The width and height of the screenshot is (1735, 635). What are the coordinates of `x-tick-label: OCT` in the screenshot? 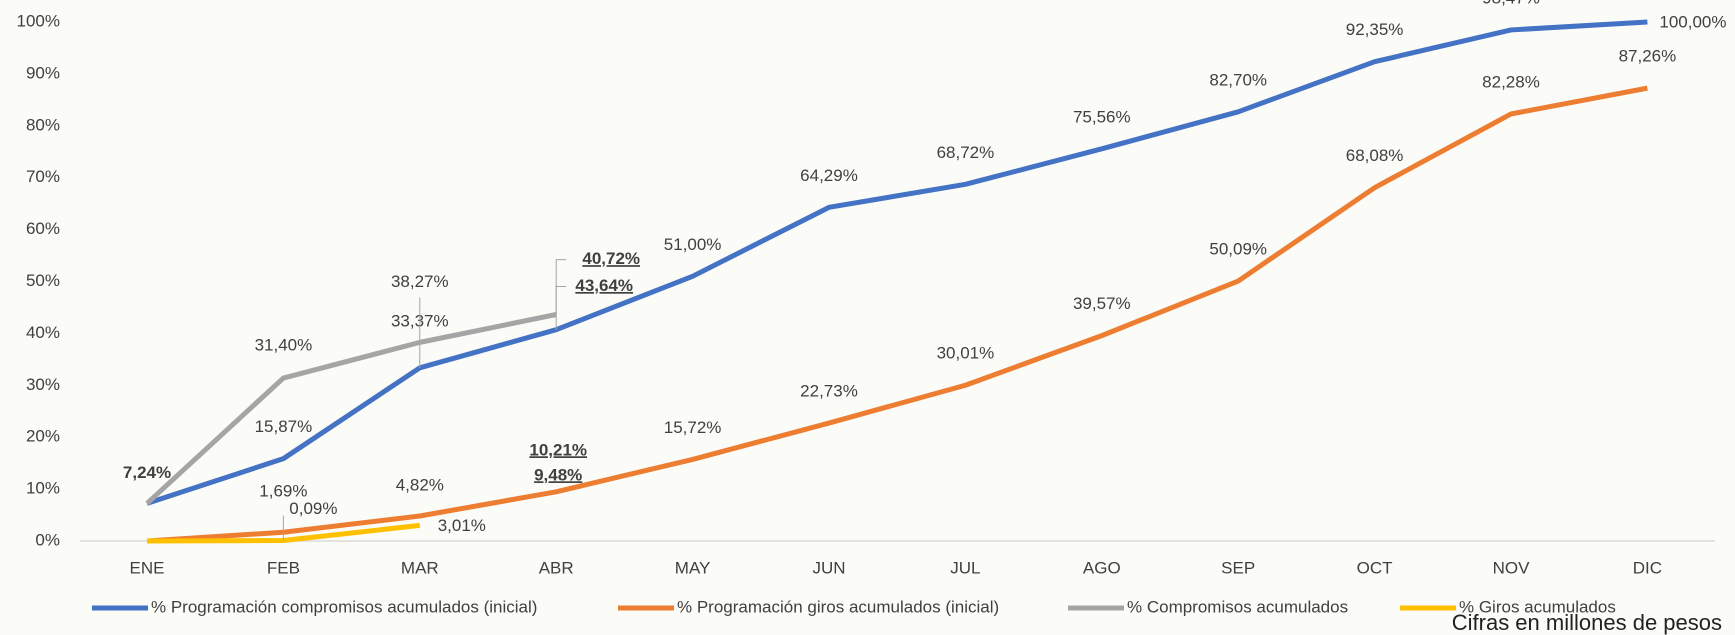 It's located at (1375, 567).